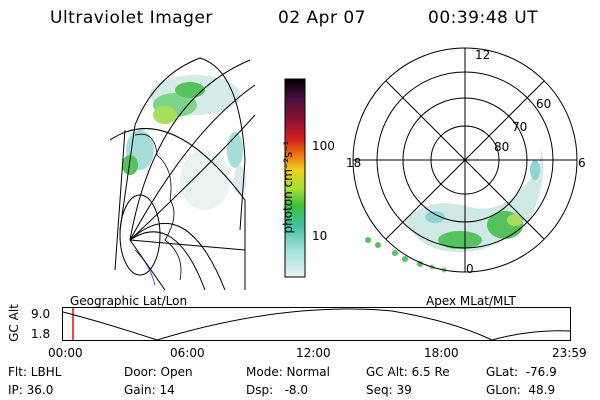 The image size is (600, 400). Describe the element at coordinates (521, 372) in the screenshot. I see `glat-status: GLat: -76.9` at that location.